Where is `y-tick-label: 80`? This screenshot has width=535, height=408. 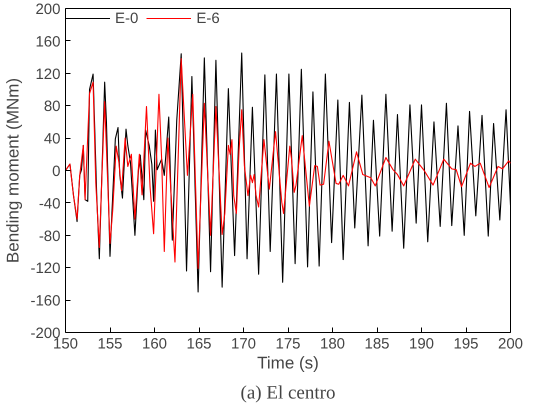 y-tick-label: 80 is located at coordinates (52, 107).